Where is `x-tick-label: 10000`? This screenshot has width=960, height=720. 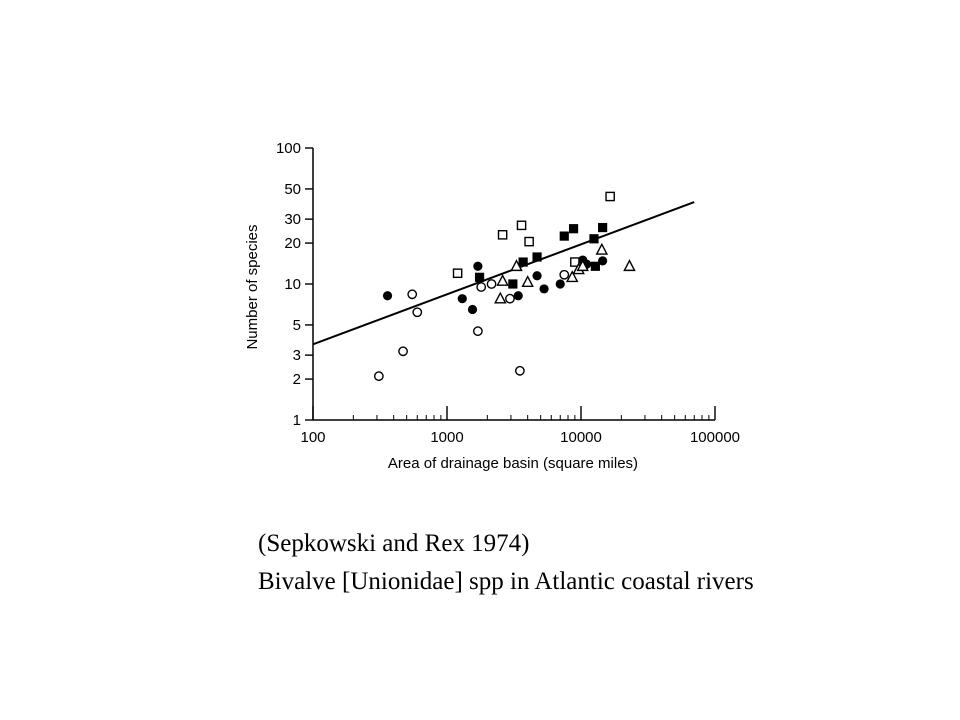 x-tick-label: 10000 is located at coordinates (581, 437).